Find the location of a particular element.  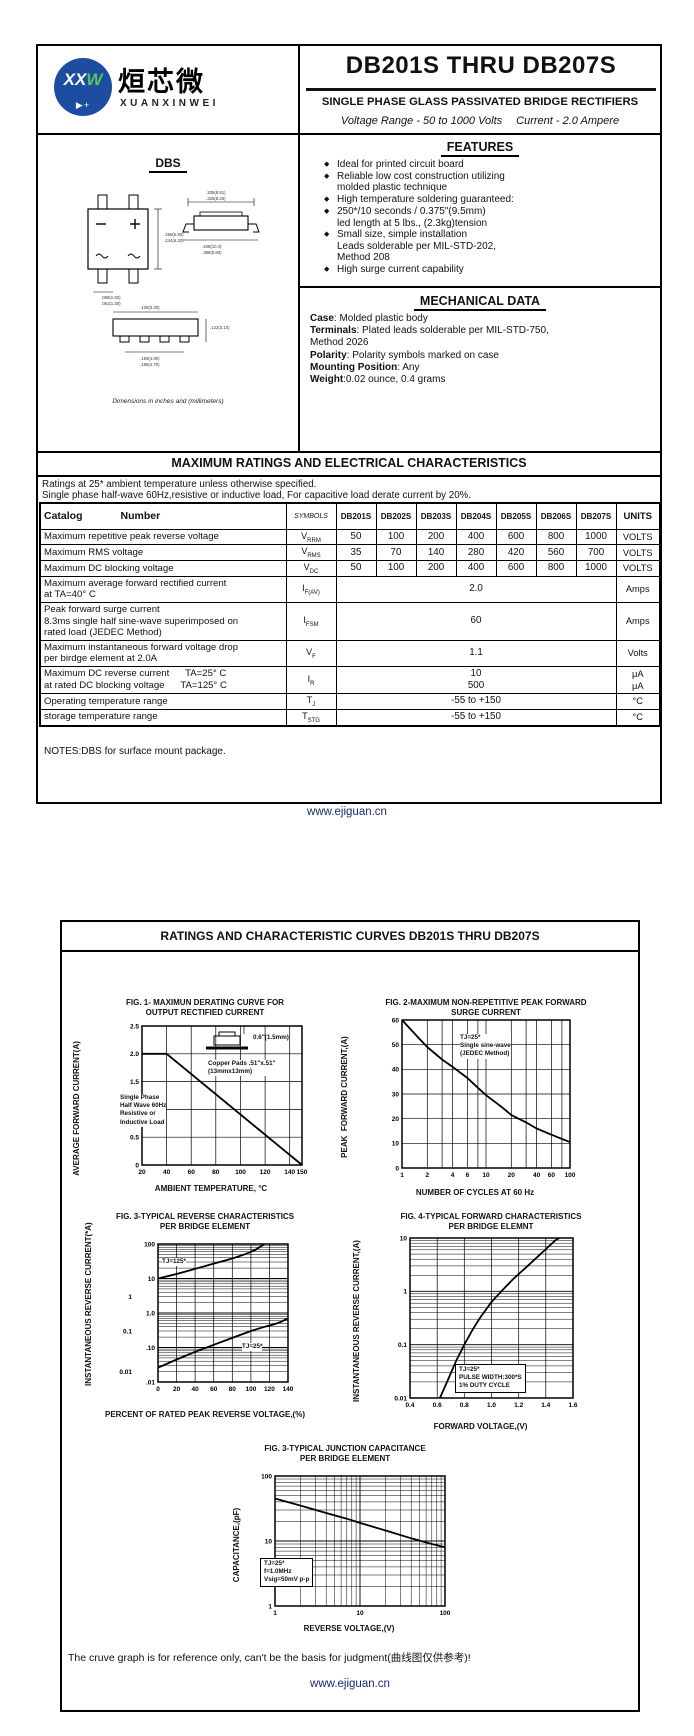

svg-text: 20 is located at coordinates (396, 1119).